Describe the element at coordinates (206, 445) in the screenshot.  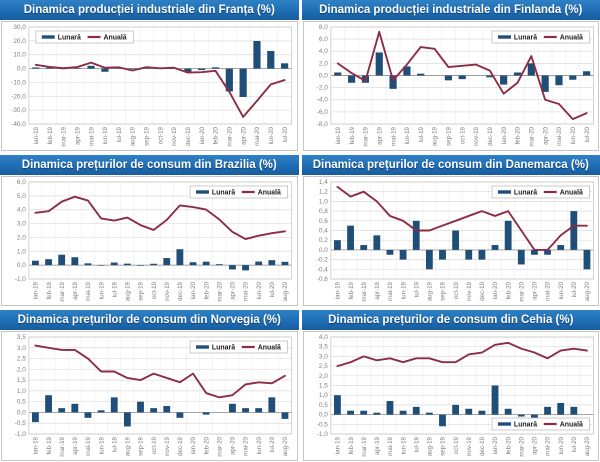
I see `x-tick-label: feb-20` at that location.